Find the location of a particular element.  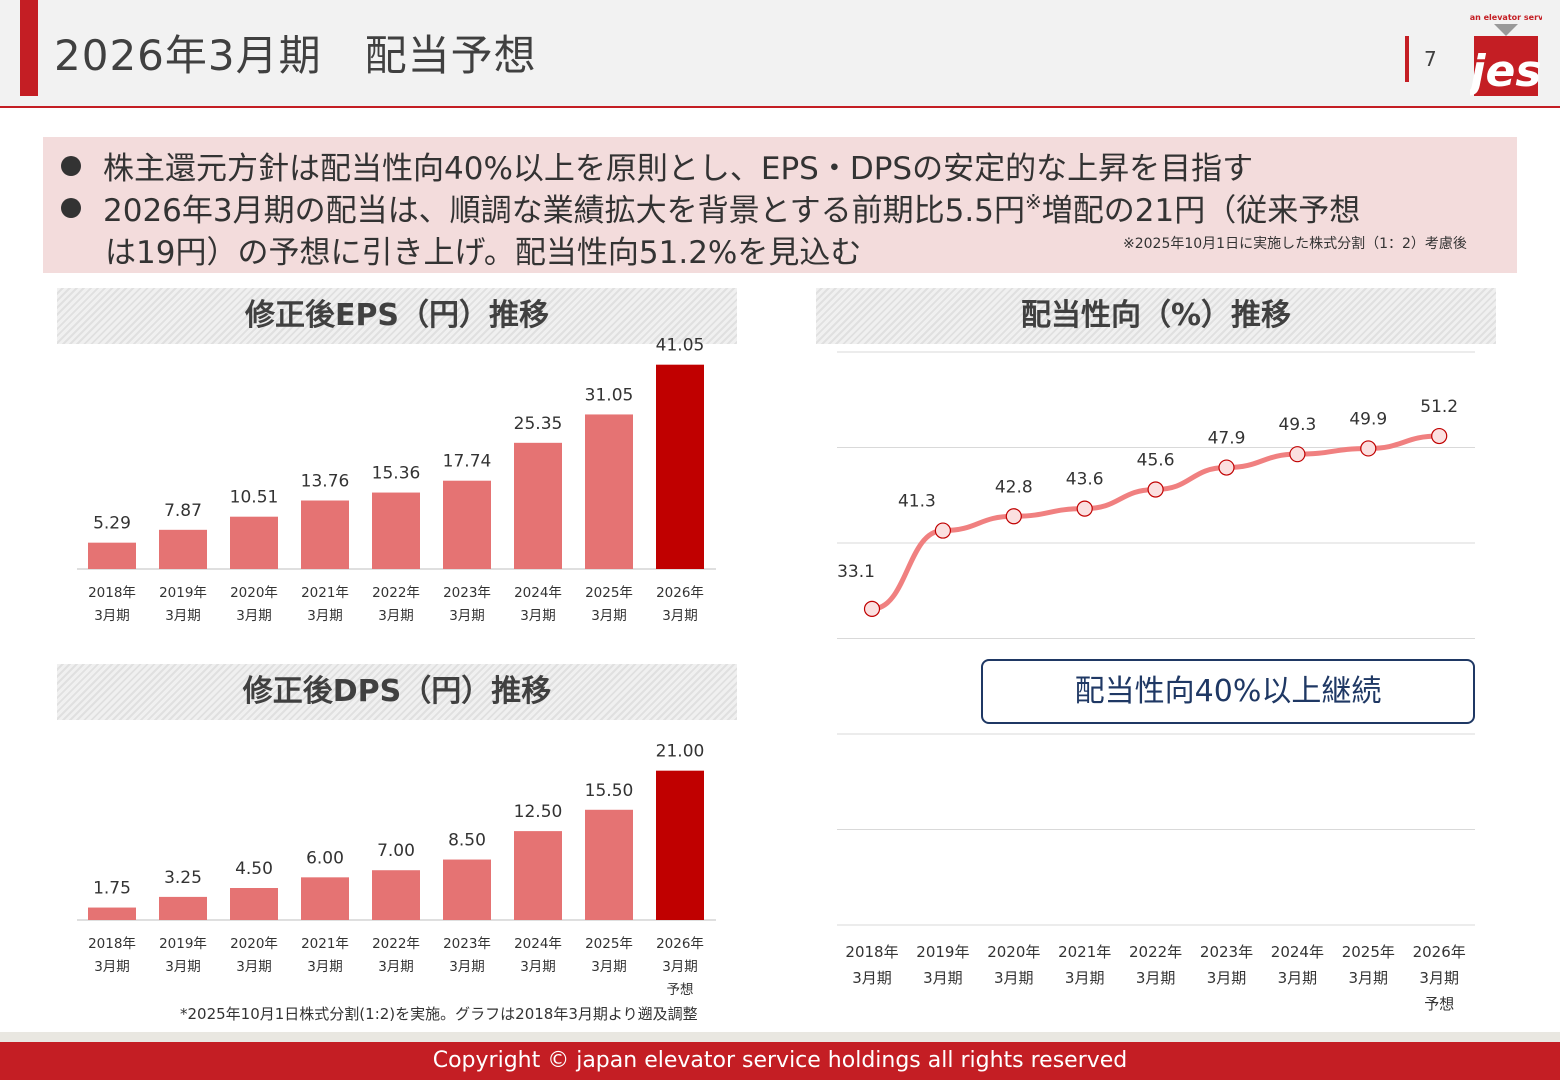

eps-data-label: 41.05 is located at coordinates (680, 346).